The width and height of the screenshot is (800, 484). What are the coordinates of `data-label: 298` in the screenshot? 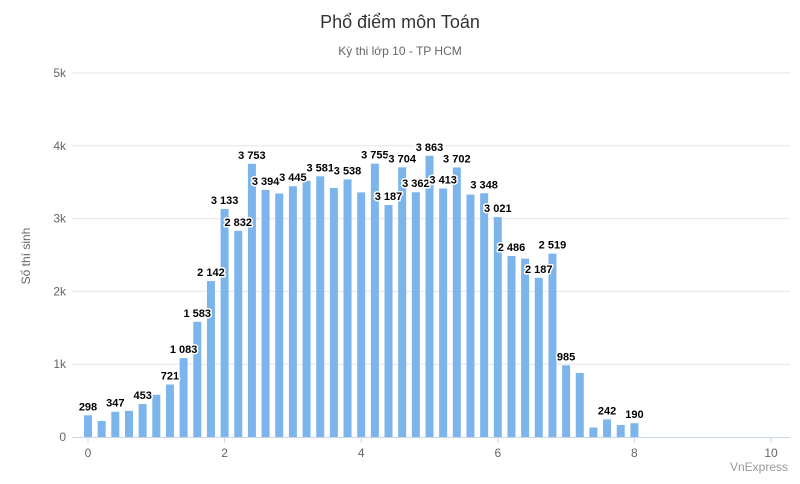 It's located at (88, 407).